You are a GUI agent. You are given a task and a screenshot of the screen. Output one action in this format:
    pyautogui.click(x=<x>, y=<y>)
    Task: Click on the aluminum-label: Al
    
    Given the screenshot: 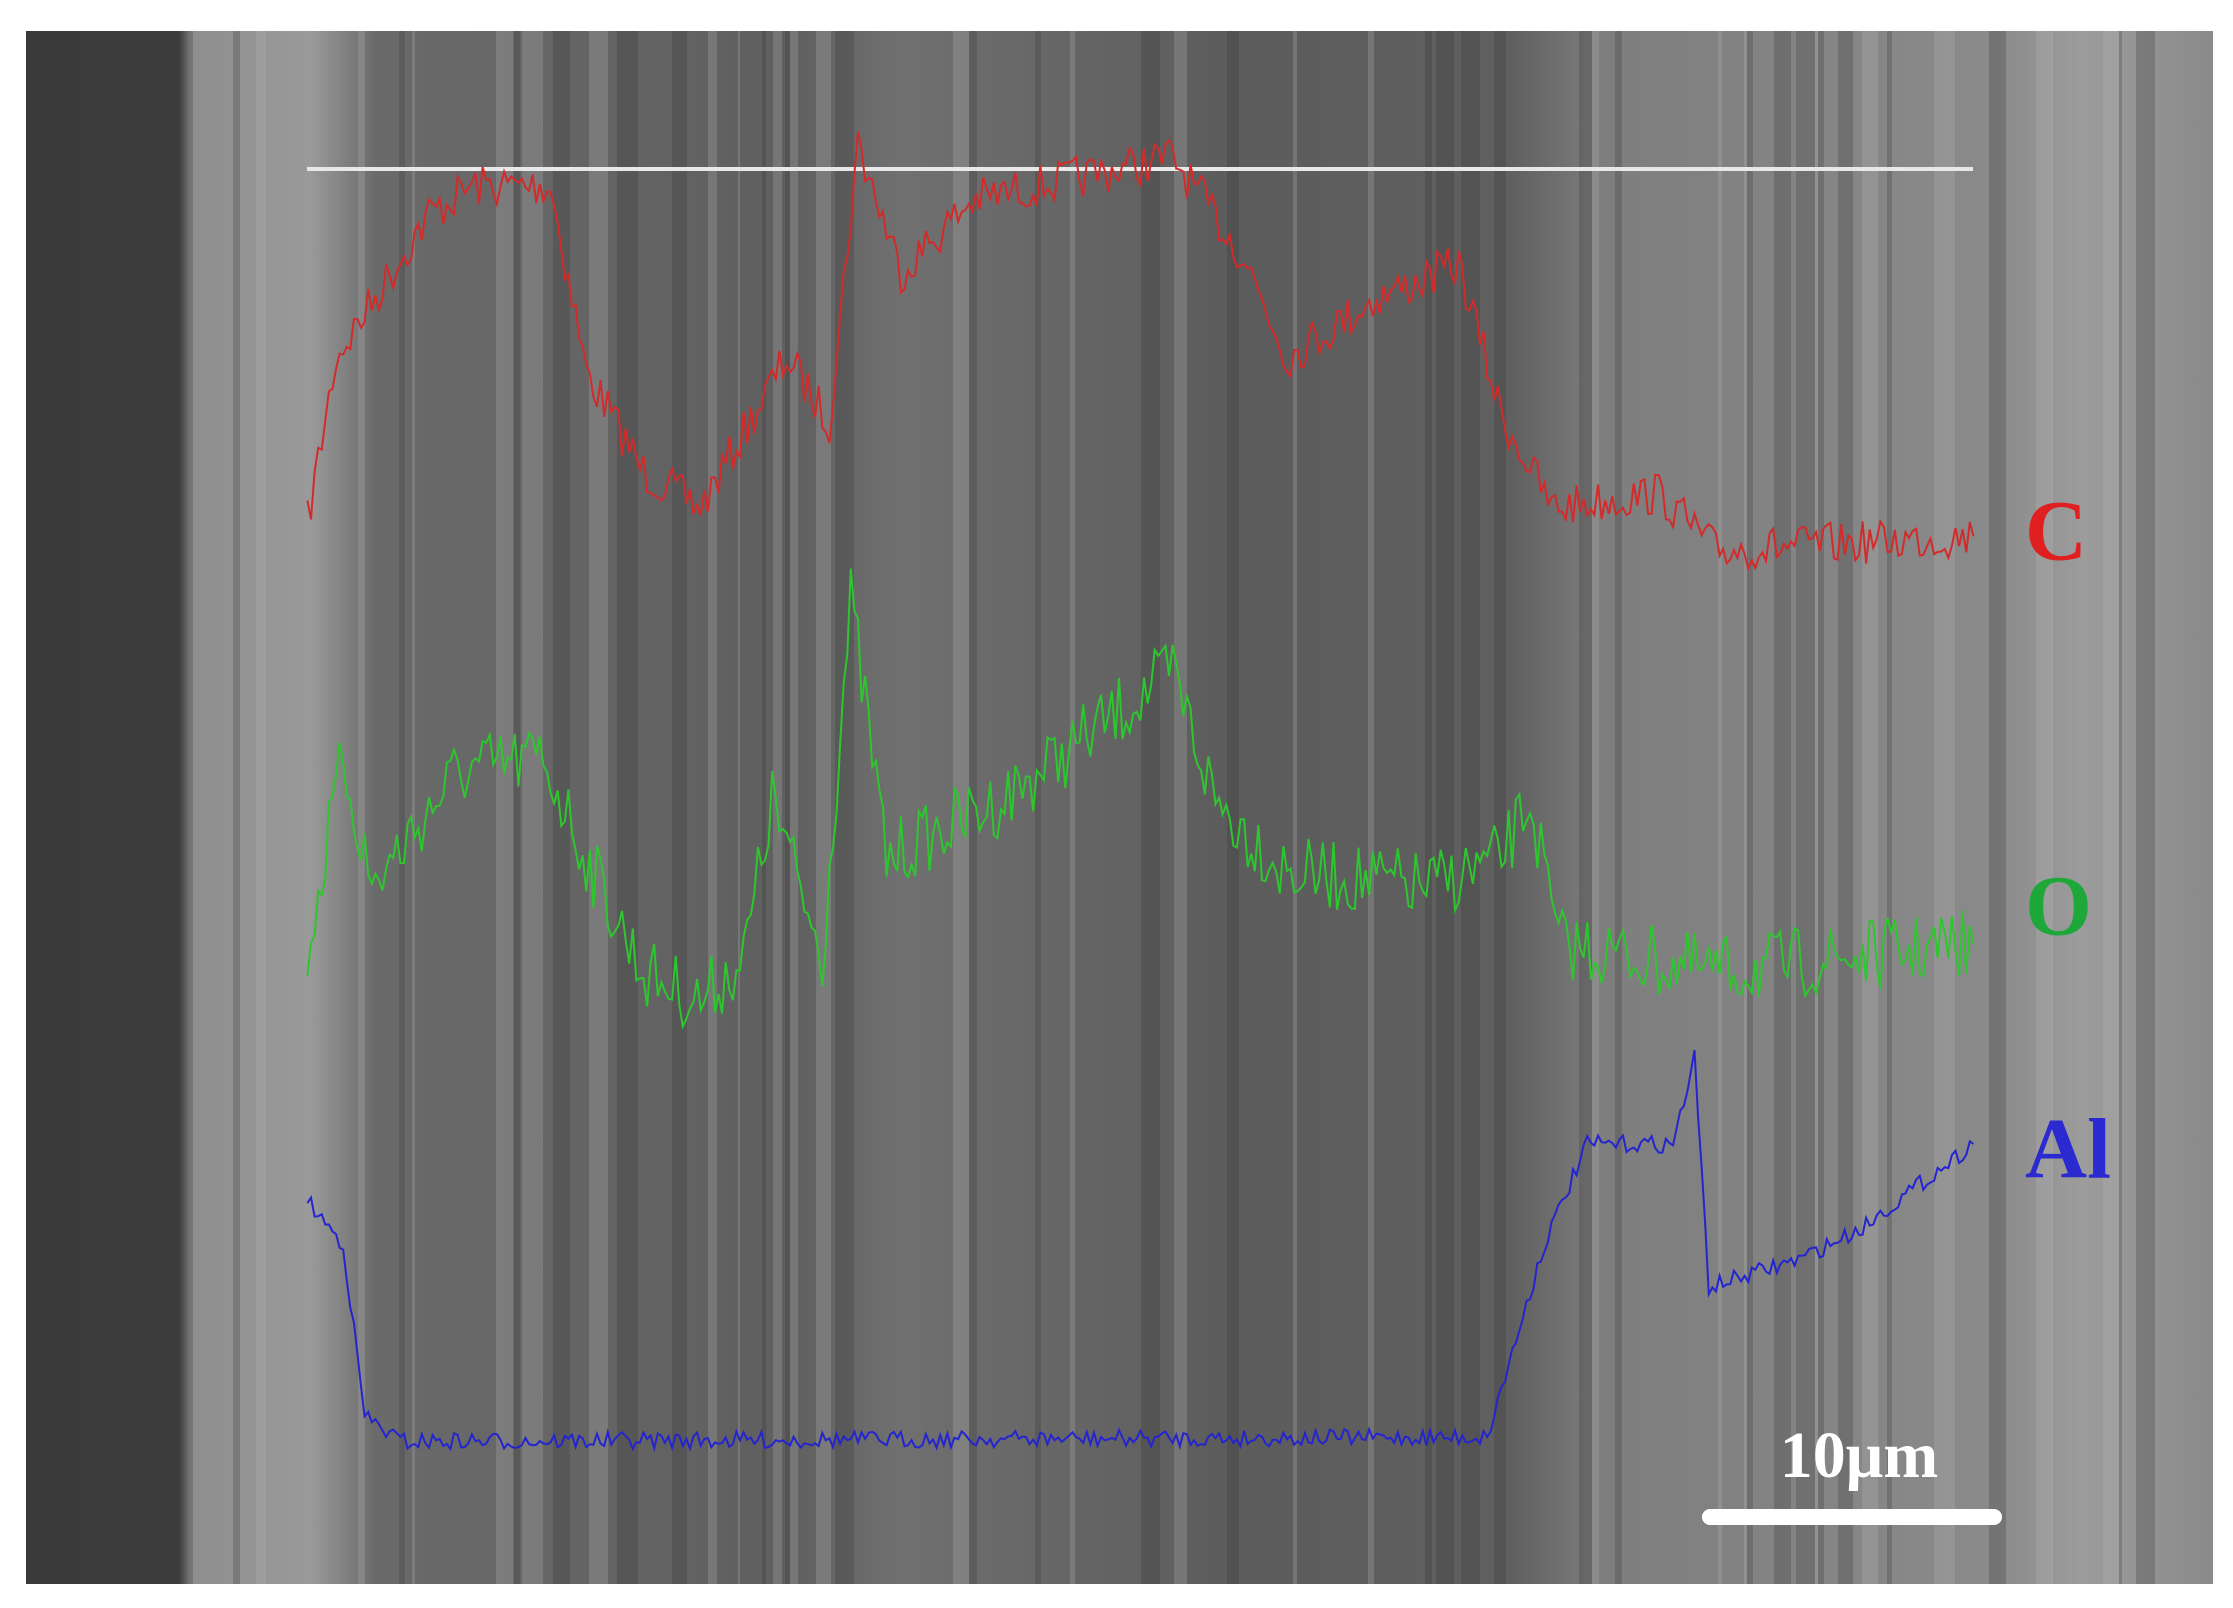 What is the action you would take?
    pyautogui.click(x=2068, y=1149)
    